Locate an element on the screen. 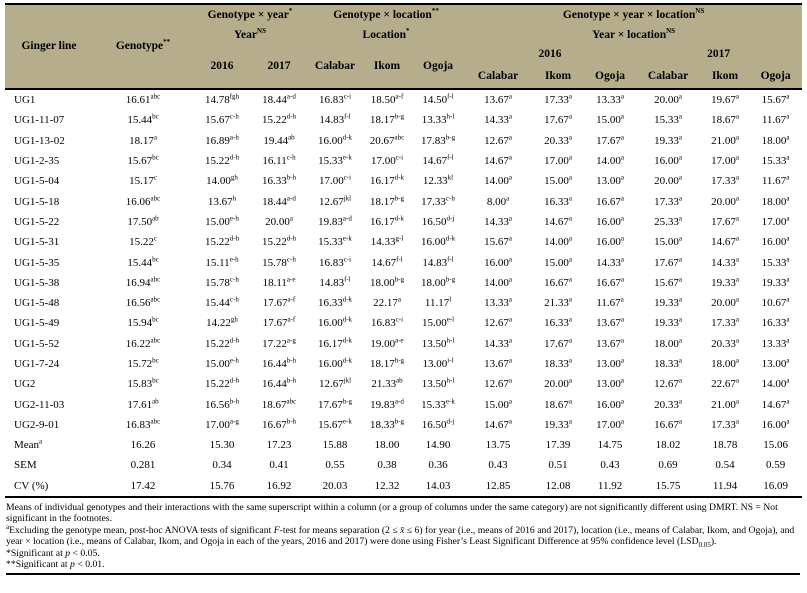  value-cell: 16.83c-i is located at coordinates (335, 261).